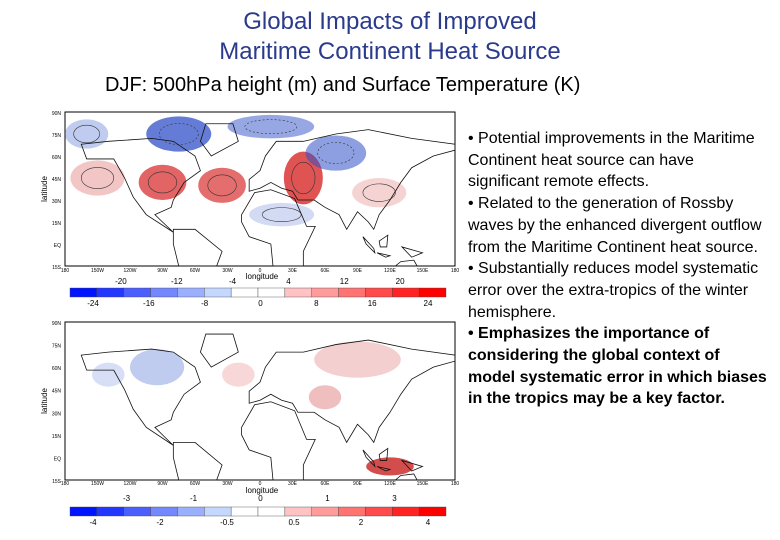 This screenshot has width=780, height=540. What do you see at coordinates (260, 498) in the screenshot?
I see `colorbar-label: 0` at bounding box center [260, 498].